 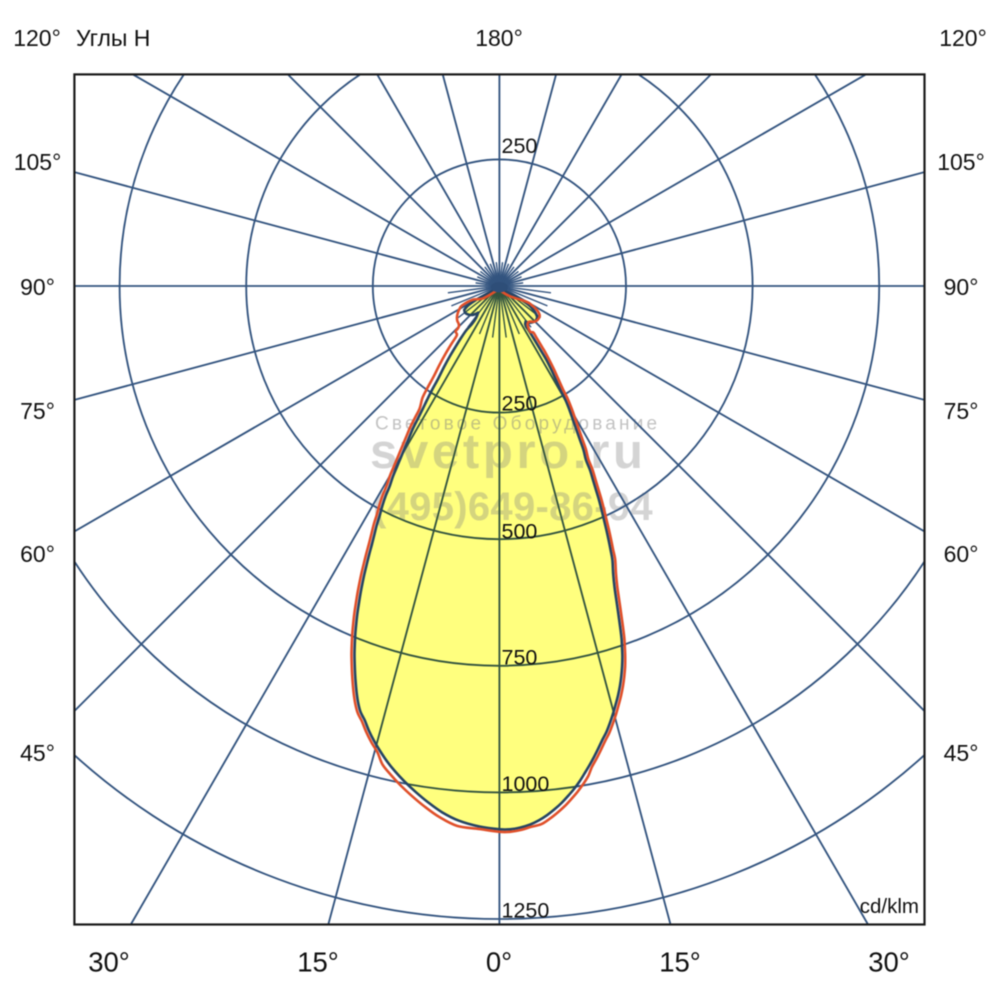 What do you see at coordinates (526, 911) in the screenshot?
I see `svg-text: 1250` at bounding box center [526, 911].